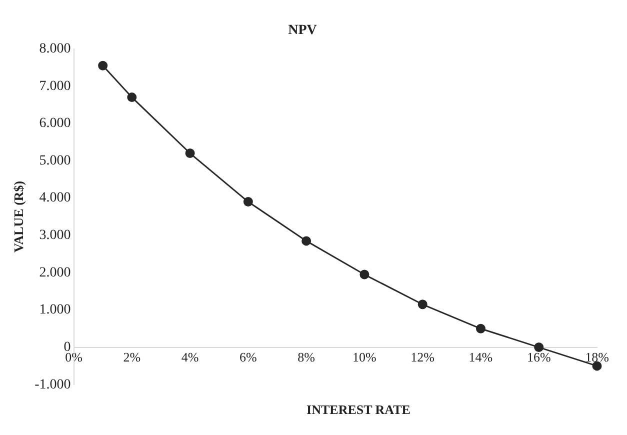  Describe the element at coordinates (55, 160) in the screenshot. I see `y-tick-label: 5.000` at that location.